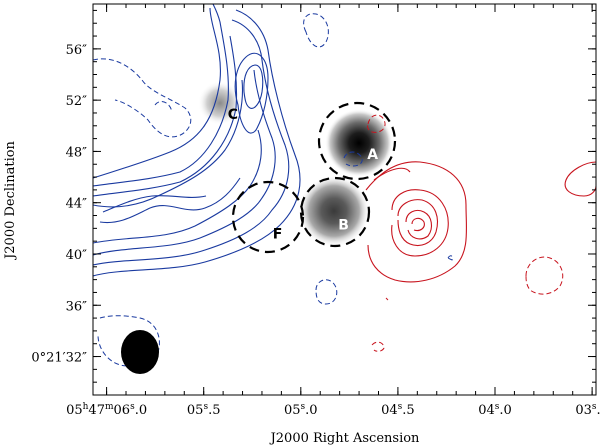  I want to click on red-contours, so click(480, 222).